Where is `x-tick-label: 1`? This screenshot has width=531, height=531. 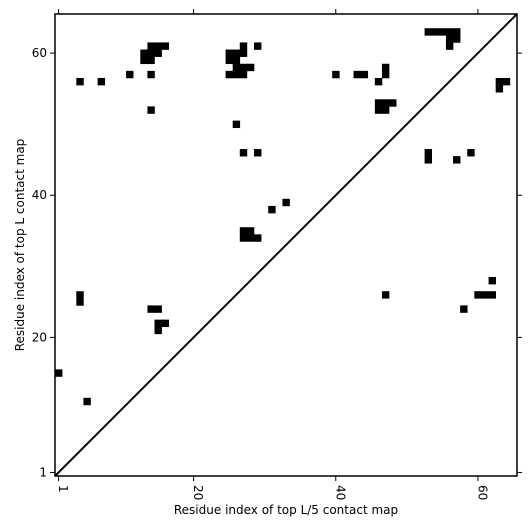 x-tick-label: 1 is located at coordinates (63, 489).